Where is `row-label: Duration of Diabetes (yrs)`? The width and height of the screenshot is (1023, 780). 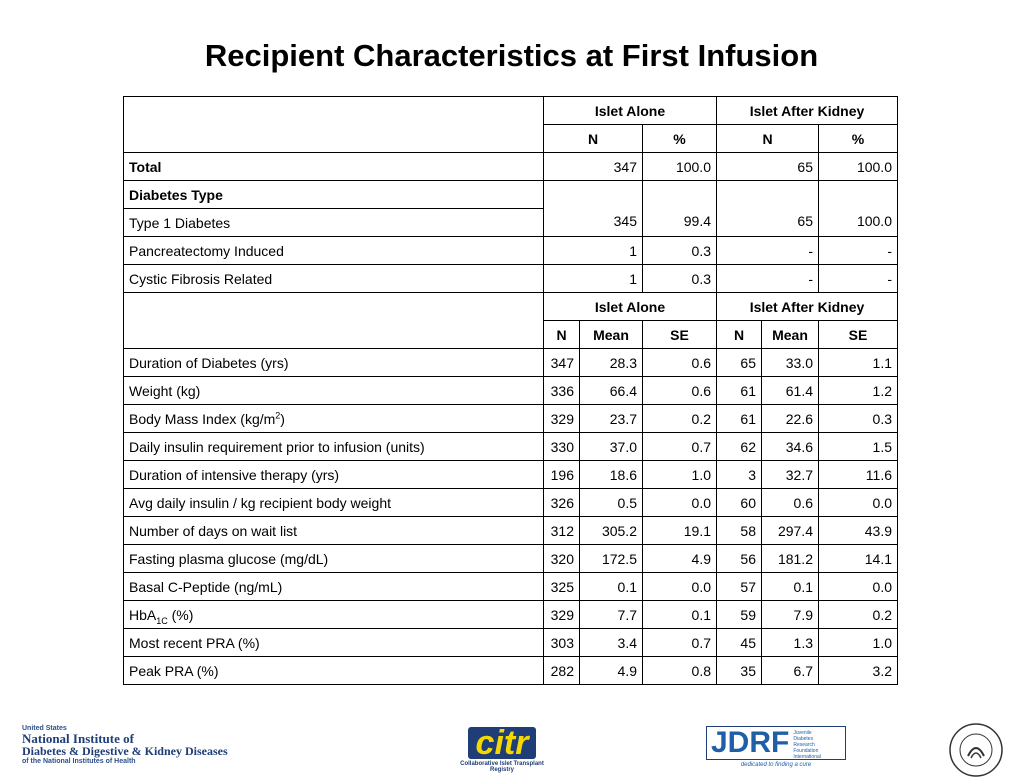
row-label: Duration of Diabetes (yrs) is located at coordinates (333, 362).